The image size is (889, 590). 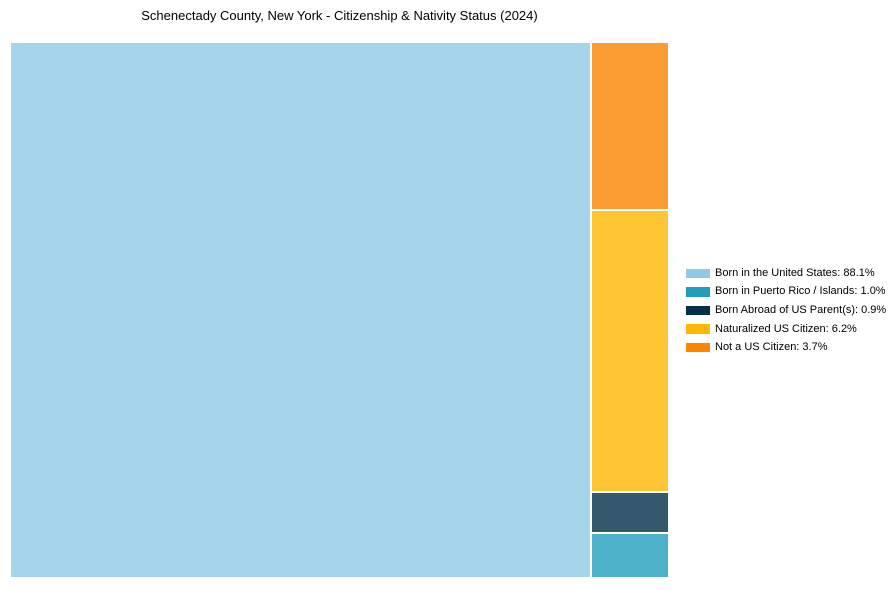 I want to click on legend-item-born-in-the-united-states: Born in the United States: 88.1%, so click(x=786, y=273).